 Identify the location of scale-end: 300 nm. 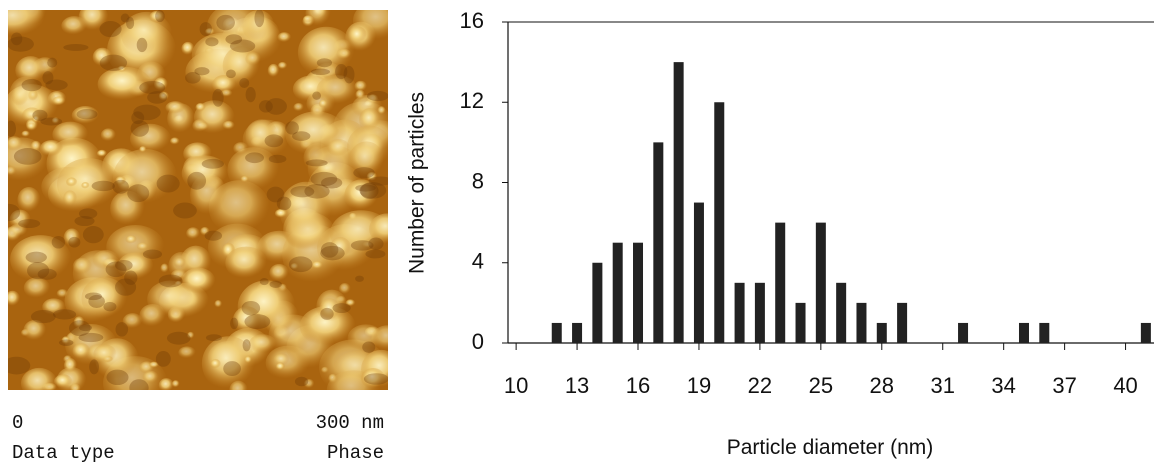
(350, 423).